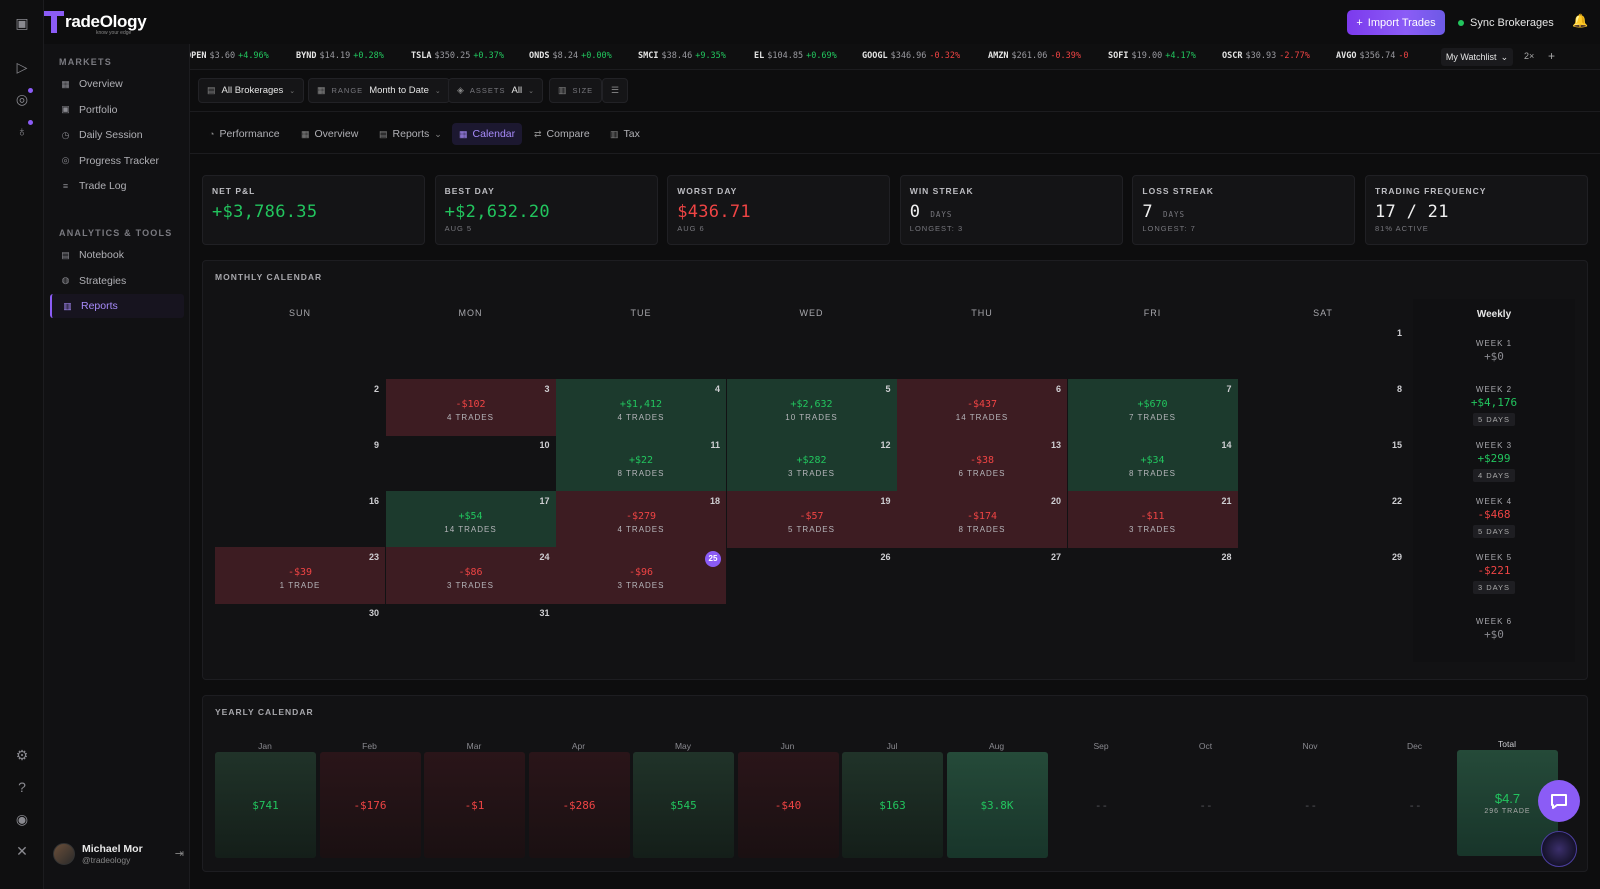  Describe the element at coordinates (269, 277) in the screenshot. I see `monthly-calendar-title: MONTHLY CALENDAR` at that location.